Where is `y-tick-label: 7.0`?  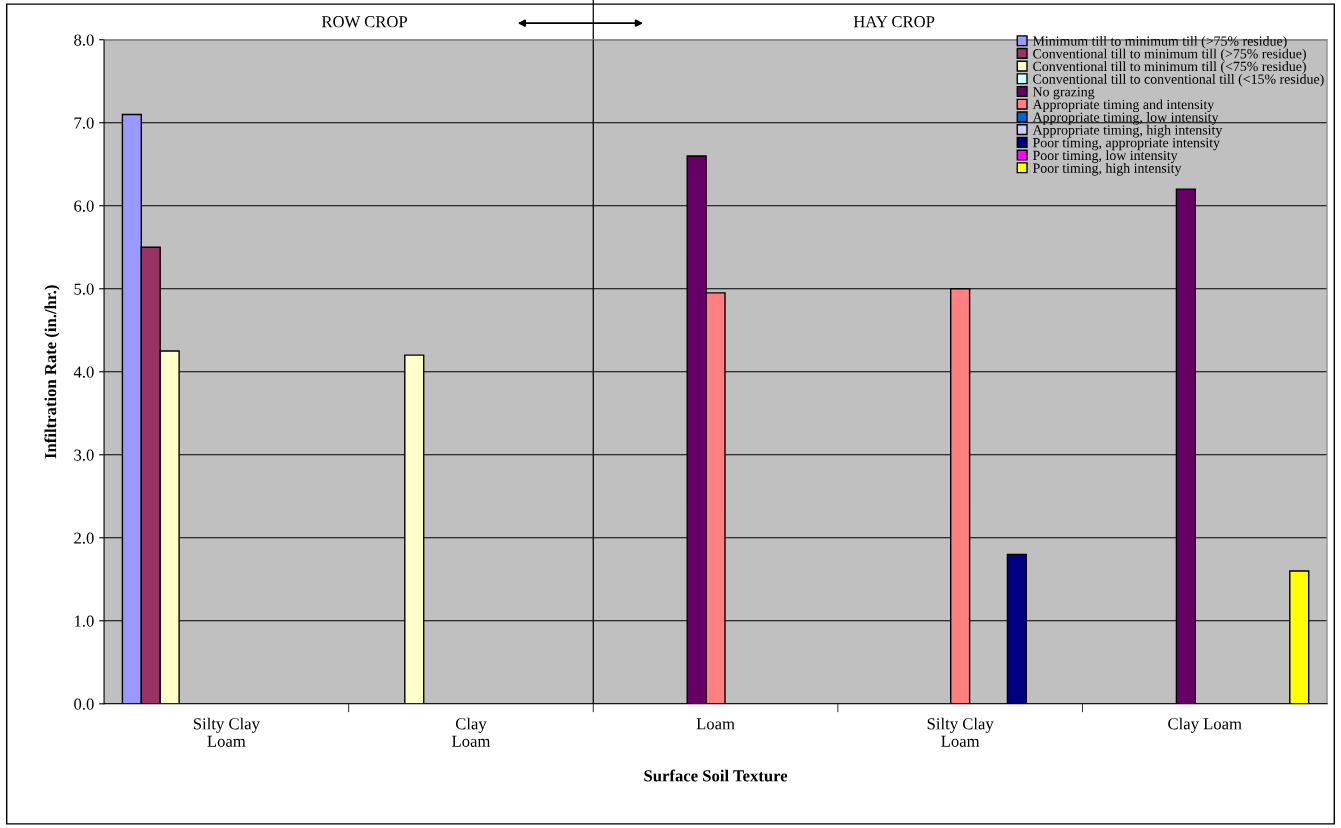 y-tick-label: 7.0 is located at coordinates (84, 123).